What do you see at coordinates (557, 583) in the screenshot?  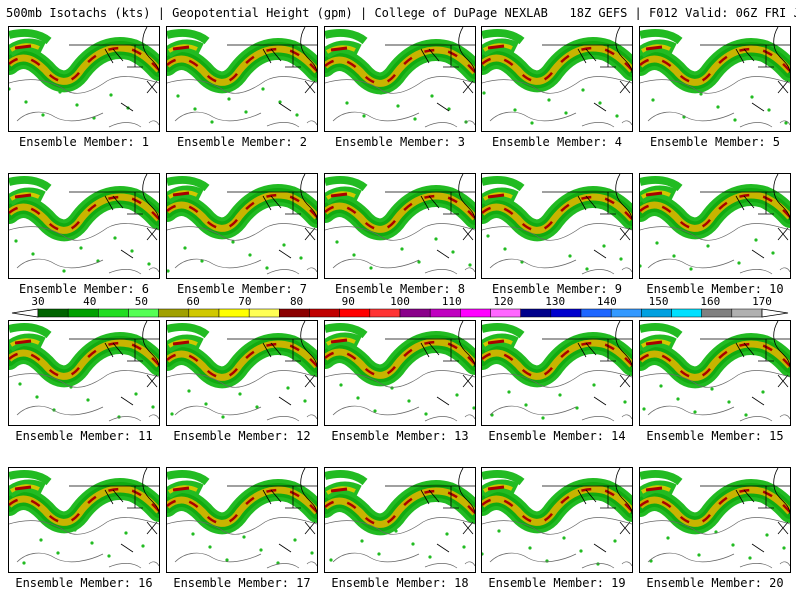 I see `ensemble-member-label: Ensemble Member: 19` at bounding box center [557, 583].